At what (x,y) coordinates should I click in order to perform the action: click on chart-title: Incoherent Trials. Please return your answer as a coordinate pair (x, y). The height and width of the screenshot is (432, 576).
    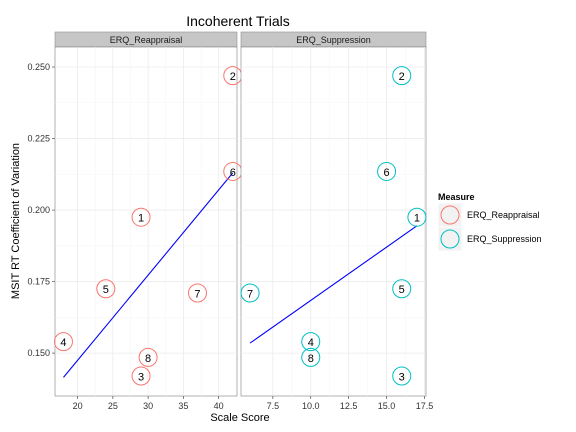
    Looking at the image, I should click on (238, 21).